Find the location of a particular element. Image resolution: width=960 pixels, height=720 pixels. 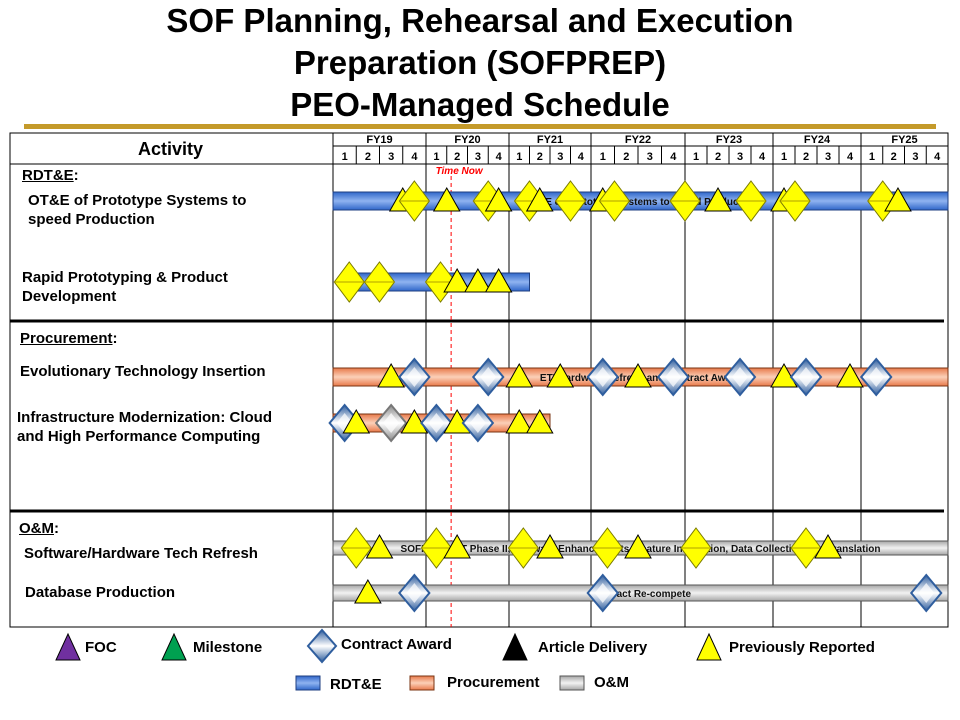

section-procurement-suffix: : is located at coordinates (115, 338).